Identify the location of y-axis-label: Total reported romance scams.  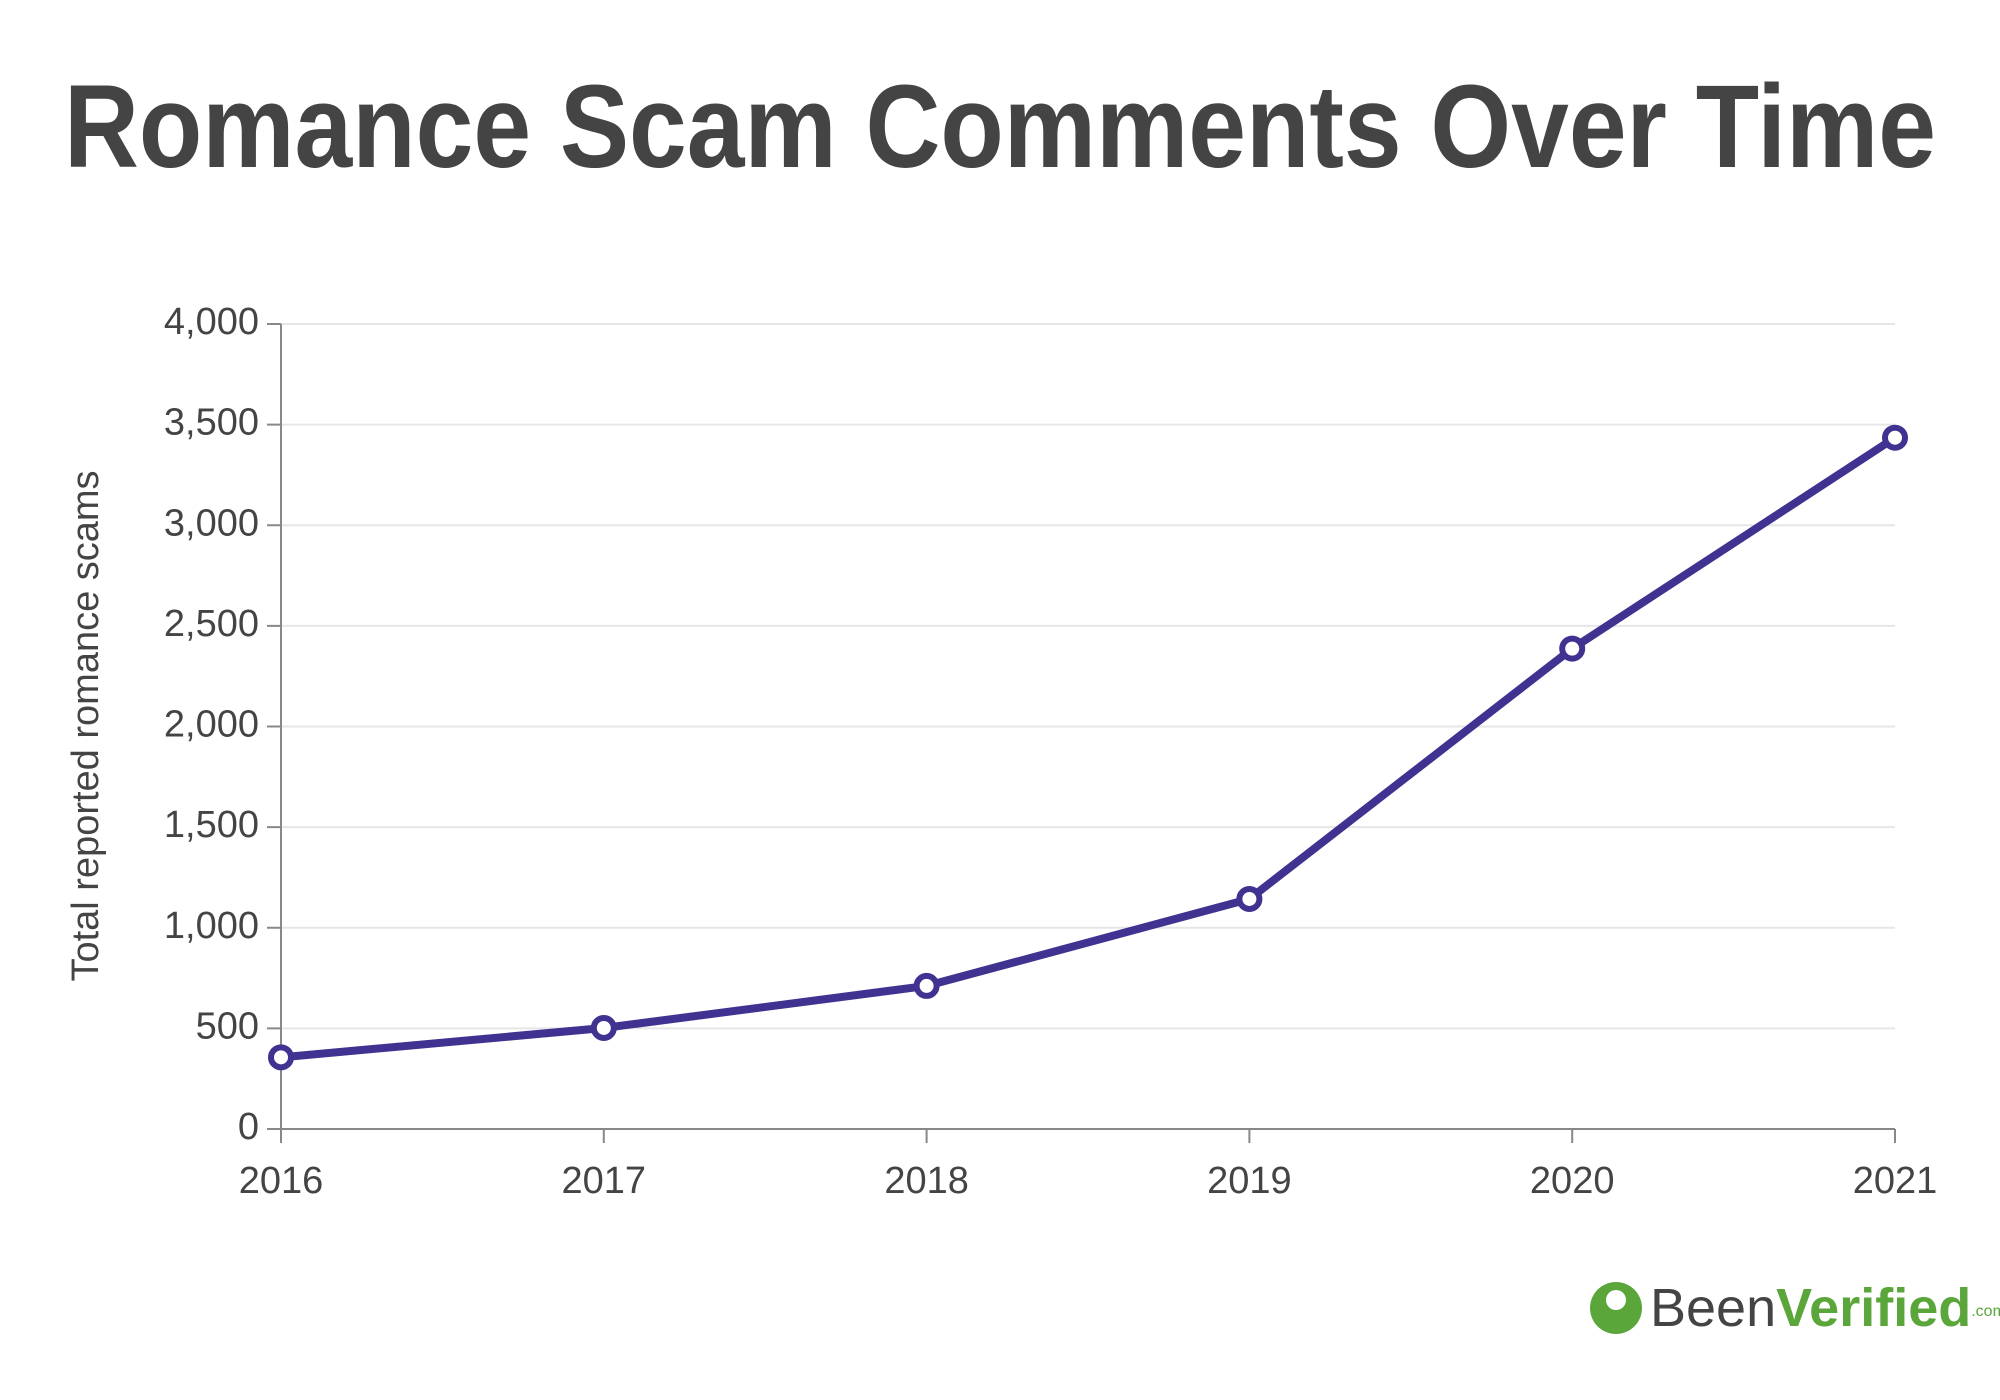
(86, 725).